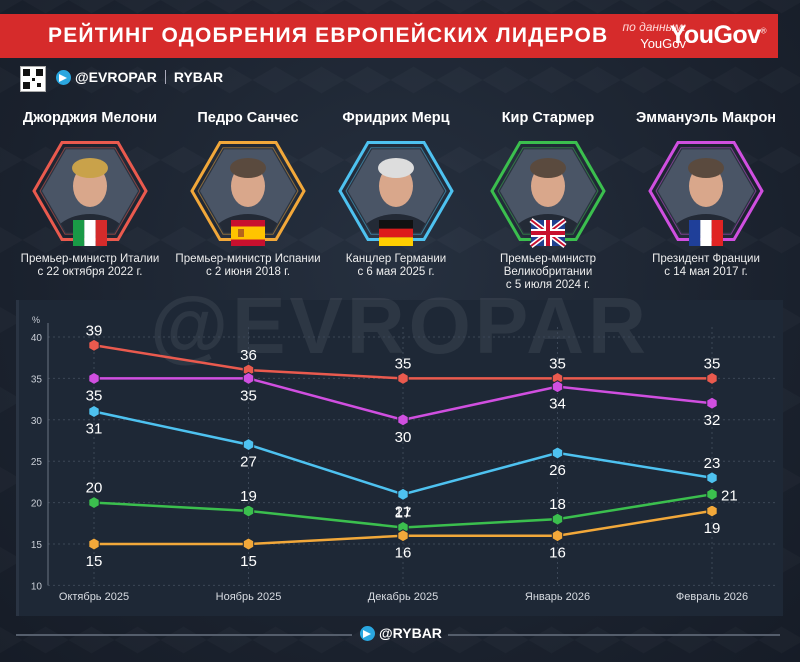 Image resolution: width=800 pixels, height=662 pixels. What do you see at coordinates (90, 259) in the screenshot?
I see `leader-role: Премьер-министр Италии` at bounding box center [90, 259].